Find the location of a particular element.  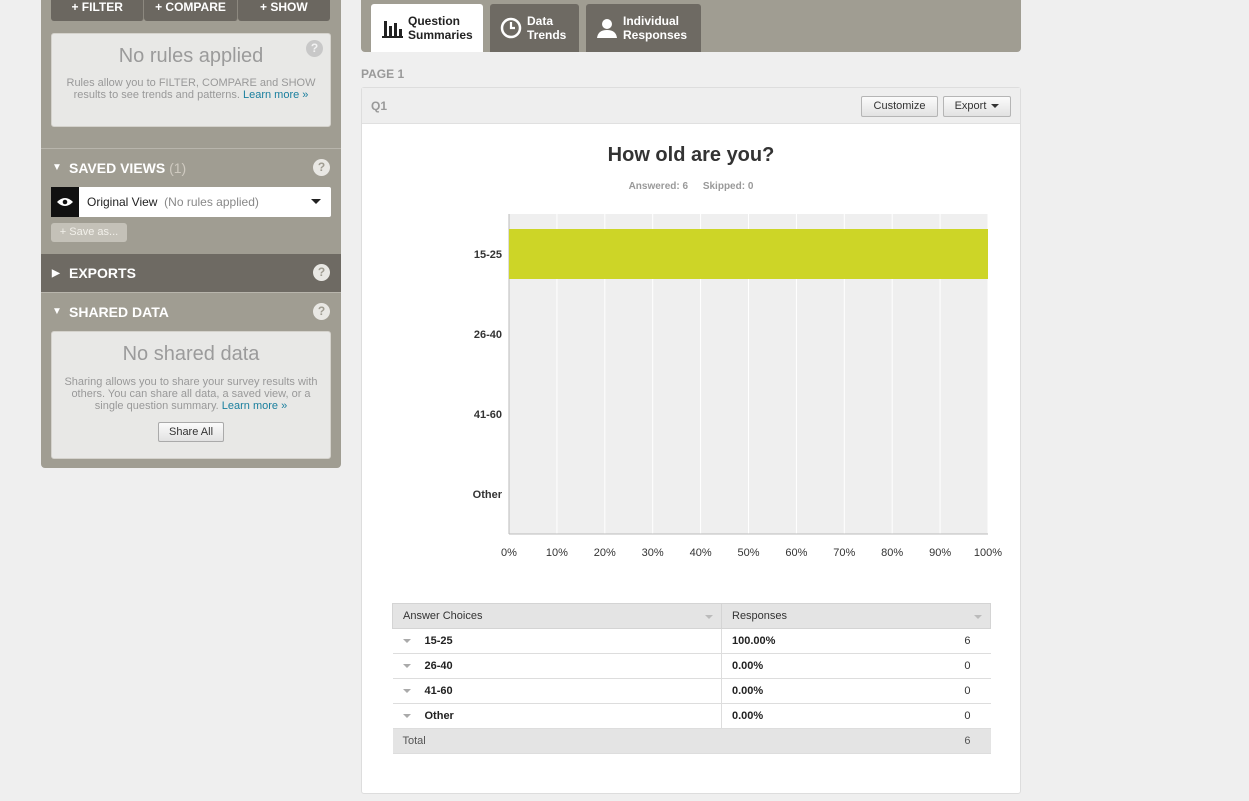

x-tick-label: 60% is located at coordinates (796, 553).